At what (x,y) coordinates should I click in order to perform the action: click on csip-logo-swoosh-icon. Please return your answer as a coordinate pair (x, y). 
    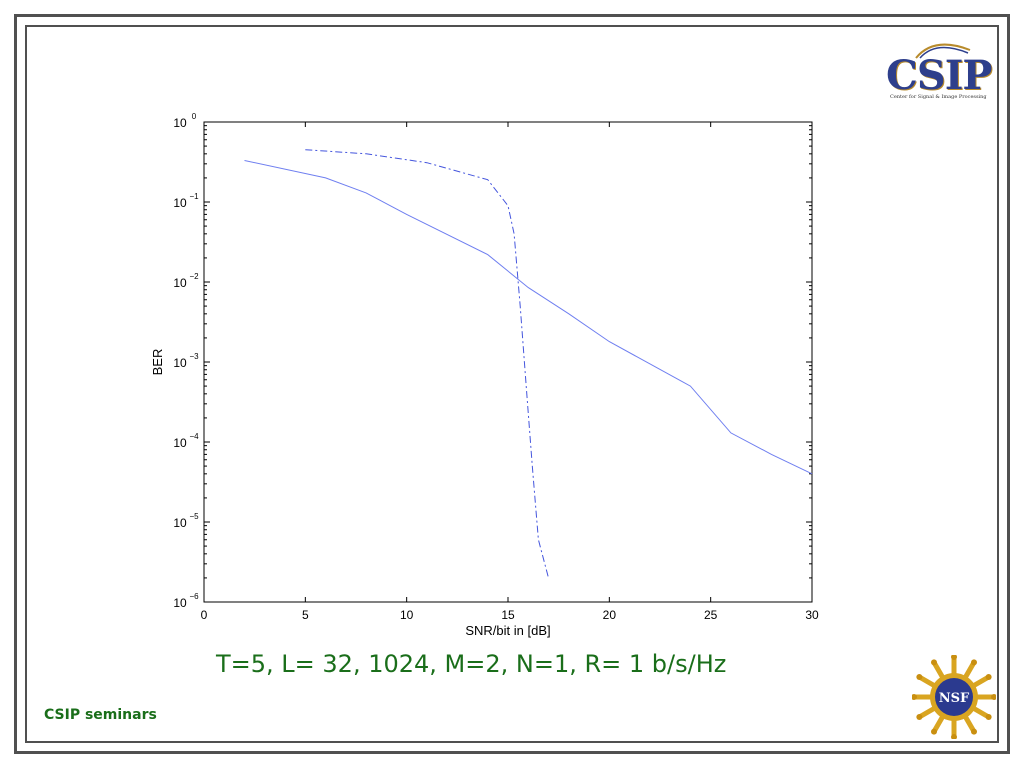
    Looking at the image, I should click on (943, 51).